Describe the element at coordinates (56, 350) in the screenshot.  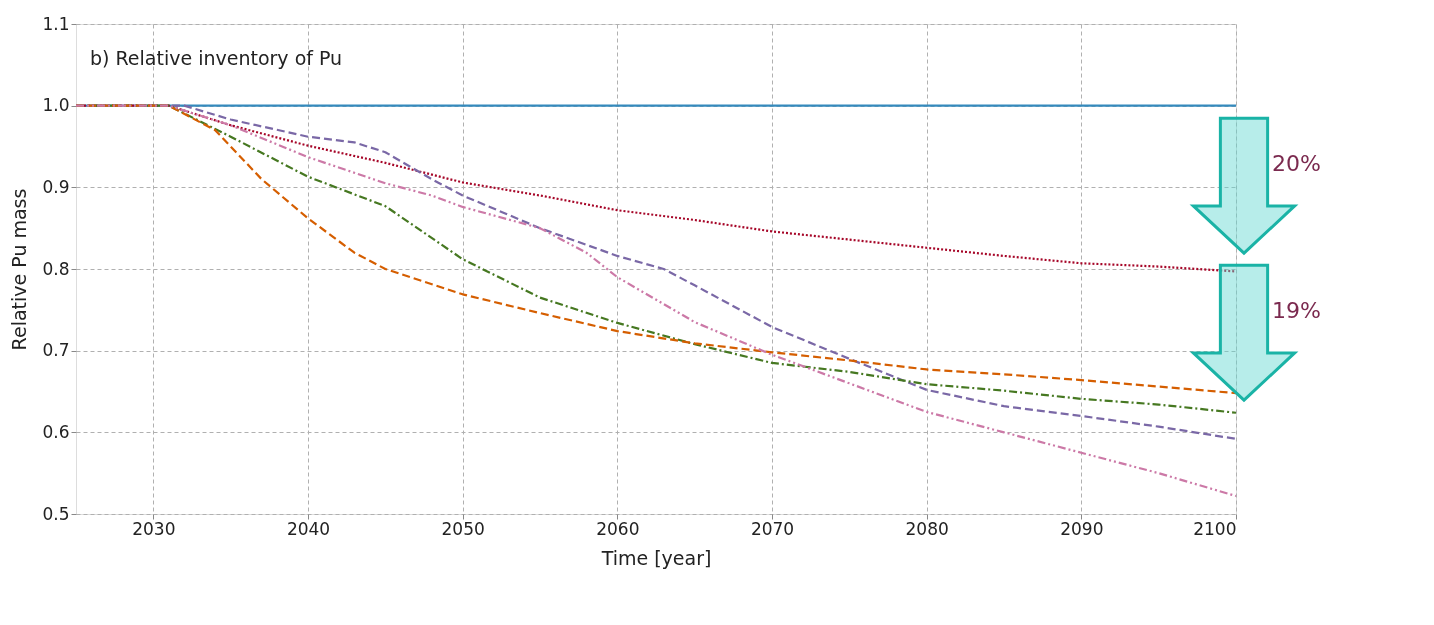
I see `y-tick-label: 0.7` at that location.